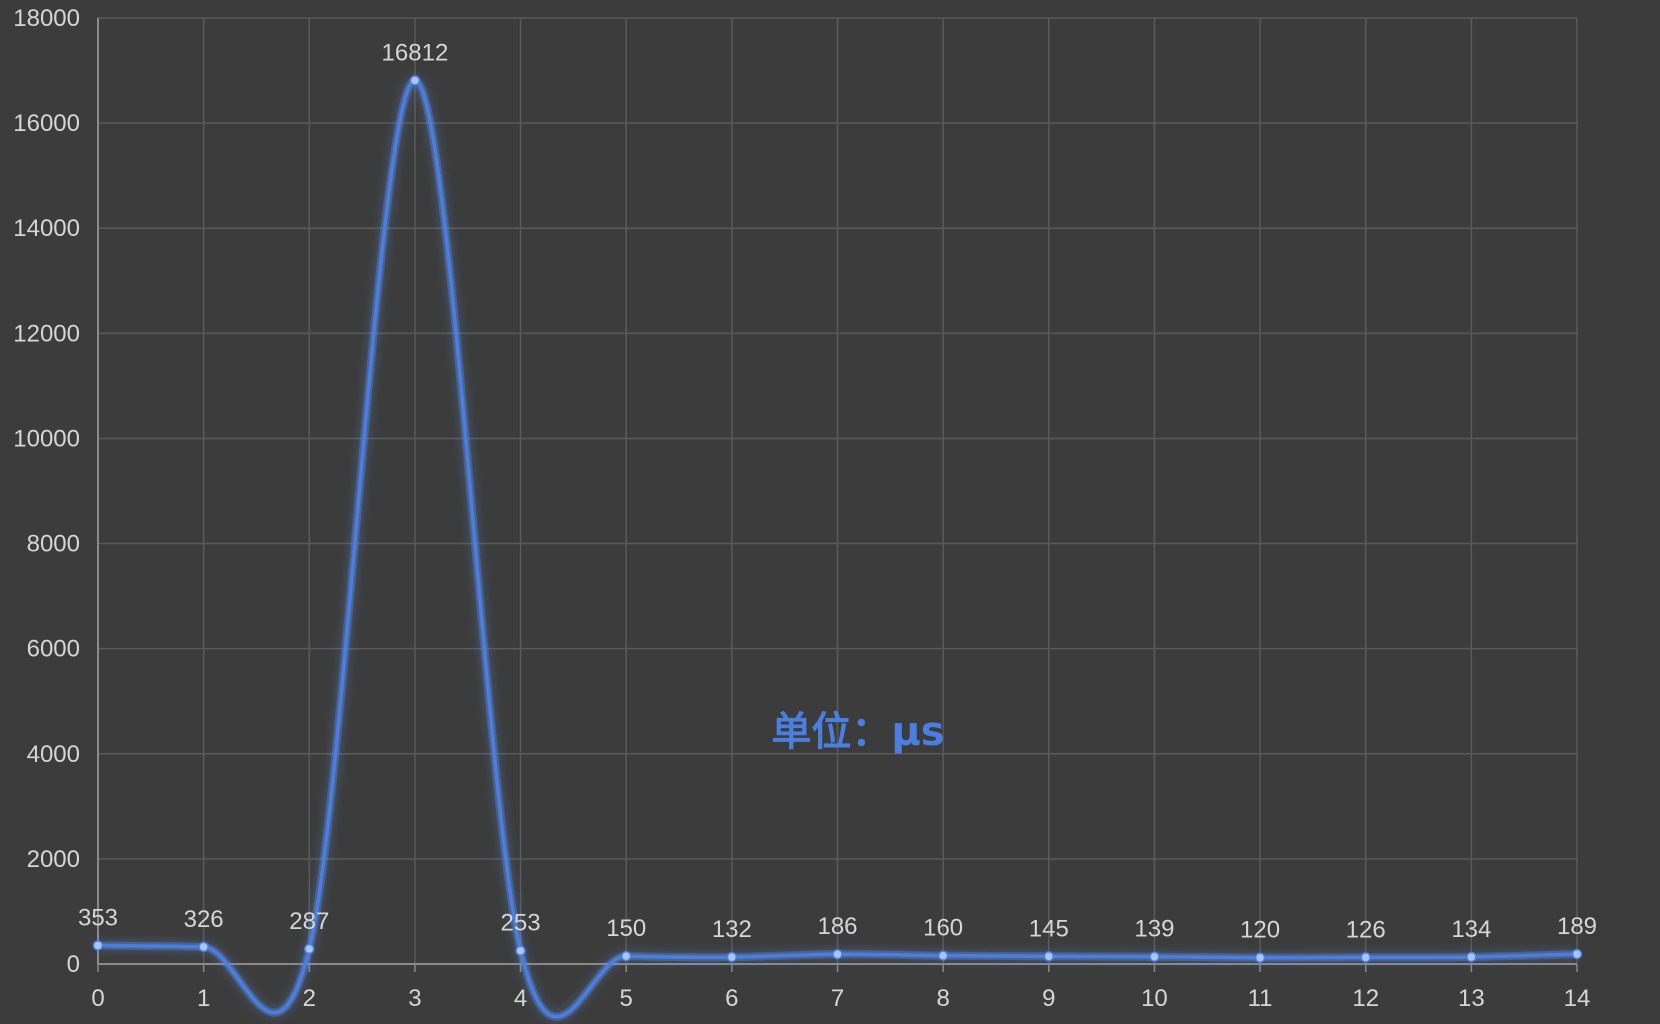 This screenshot has height=1024, width=1660. Describe the element at coordinates (203, 998) in the screenshot. I see `x-tick-label: 1` at that location.